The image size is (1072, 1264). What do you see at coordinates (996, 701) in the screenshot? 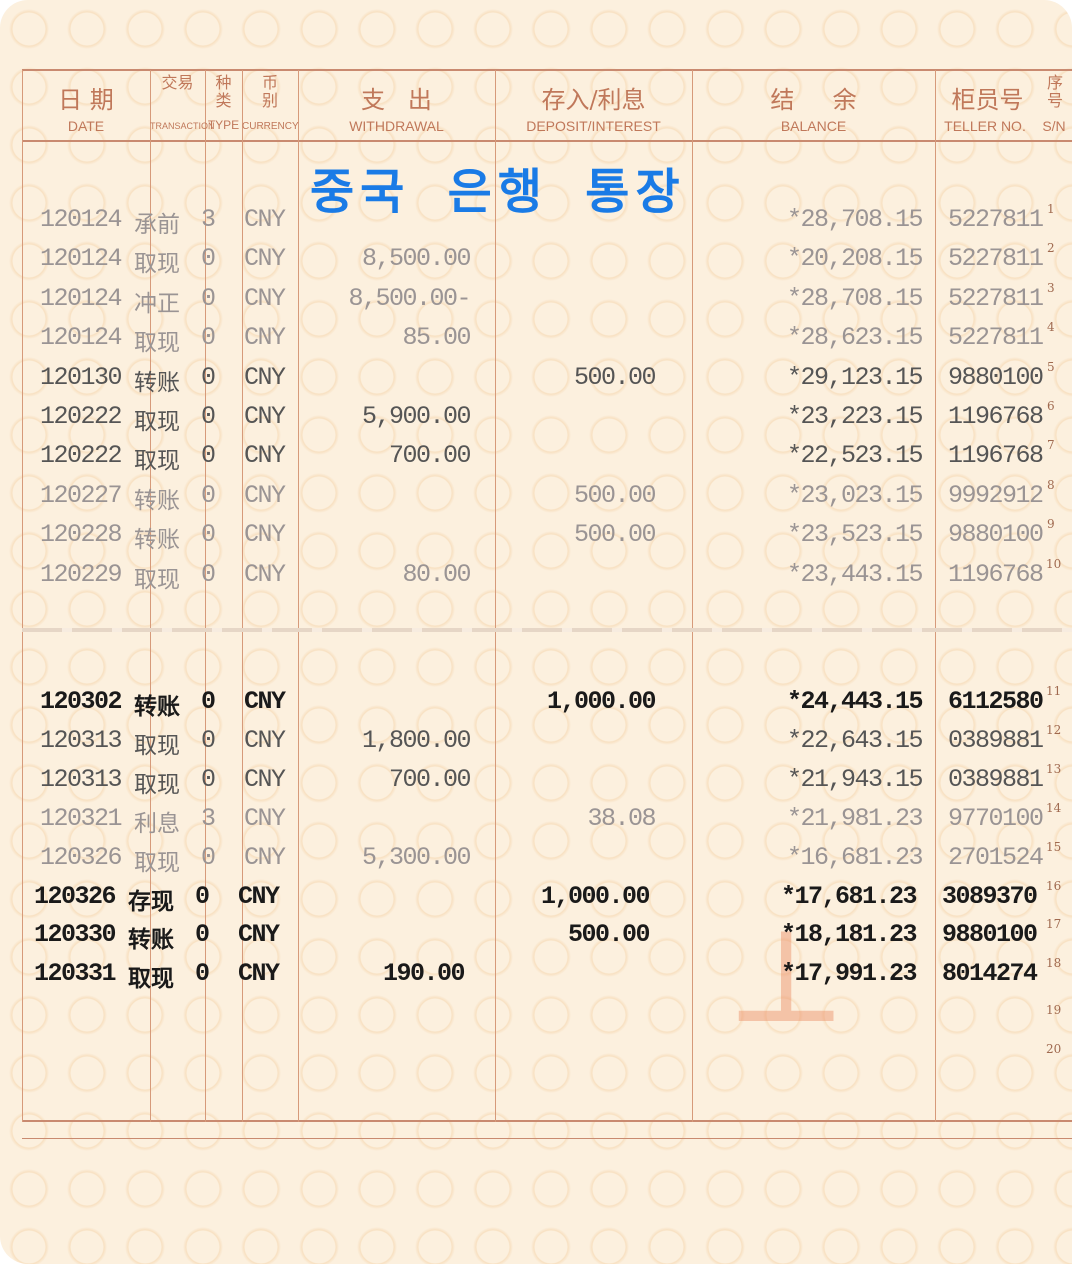
I see `cell-teller: 6112580` at bounding box center [996, 701].